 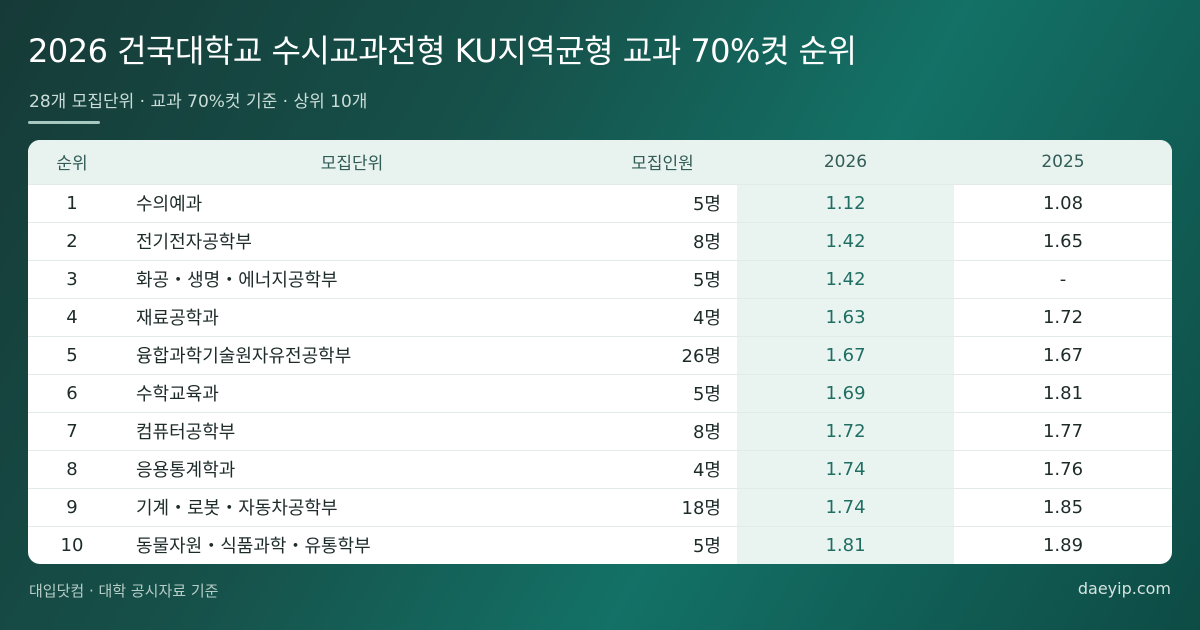 I want to click on column-header-quota: 모집인원, so click(x=662, y=164).